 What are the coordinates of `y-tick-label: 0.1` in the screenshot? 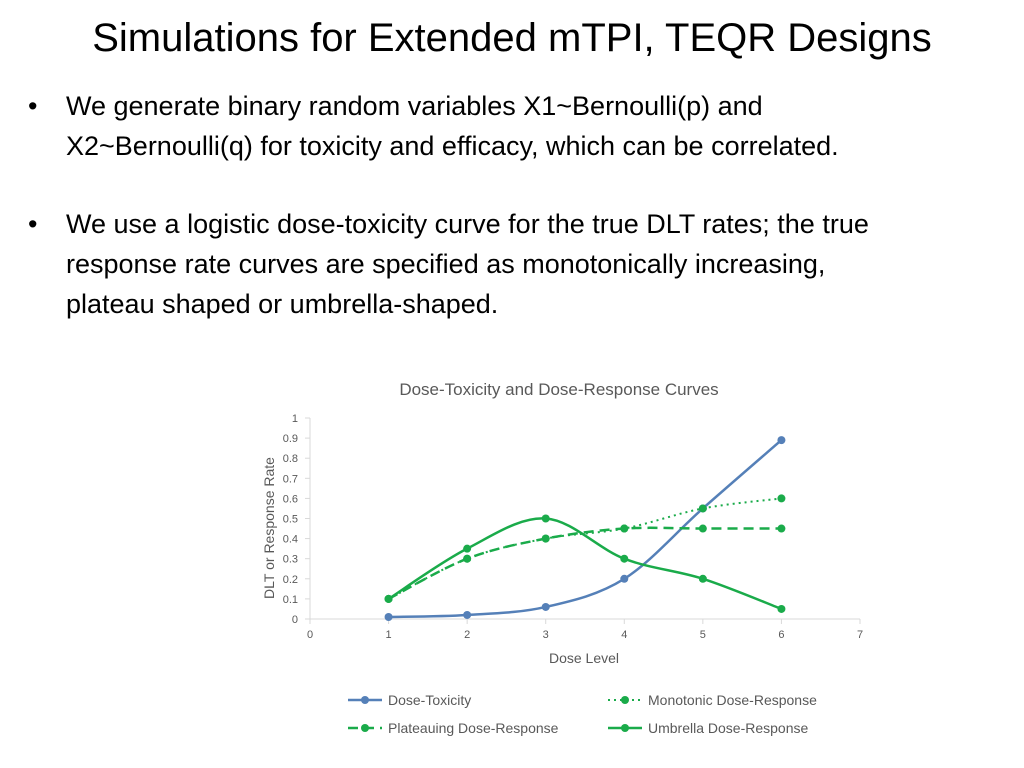 It's located at (290, 600).